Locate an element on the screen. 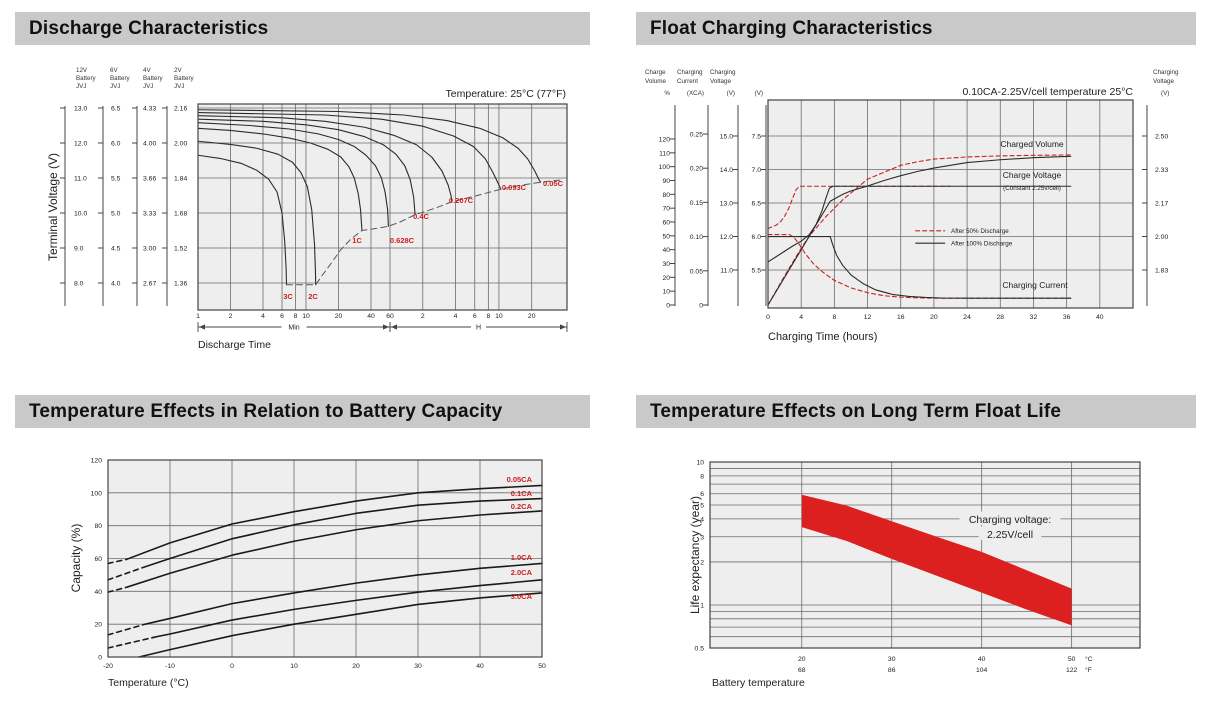 This screenshot has width=1214, height=712. label-charging-current: Charging Current is located at coordinates (1035, 285).